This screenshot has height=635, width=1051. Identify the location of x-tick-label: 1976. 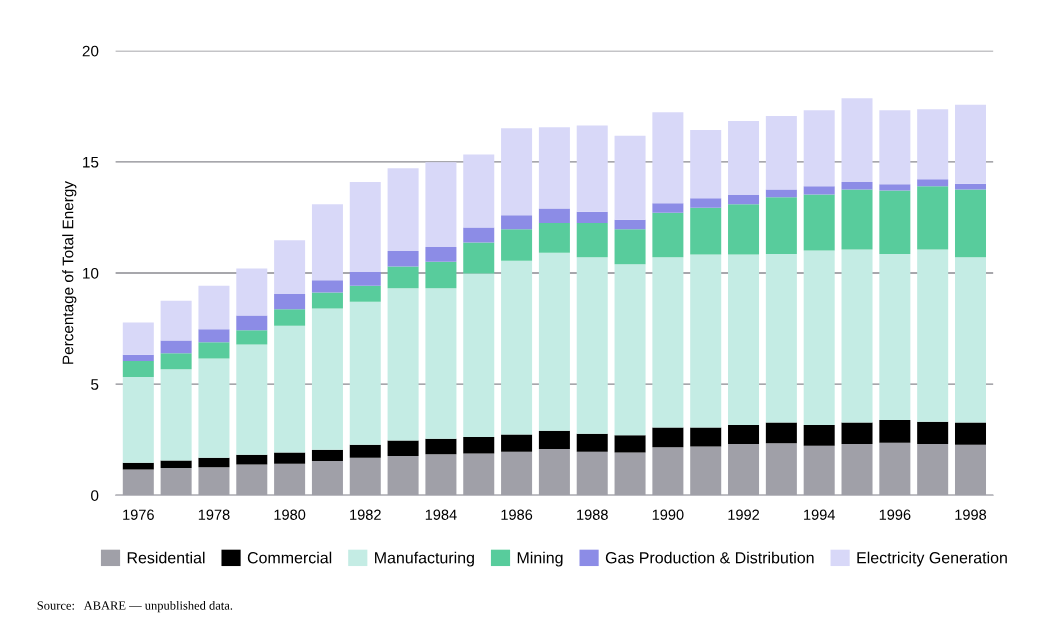
(138, 514).